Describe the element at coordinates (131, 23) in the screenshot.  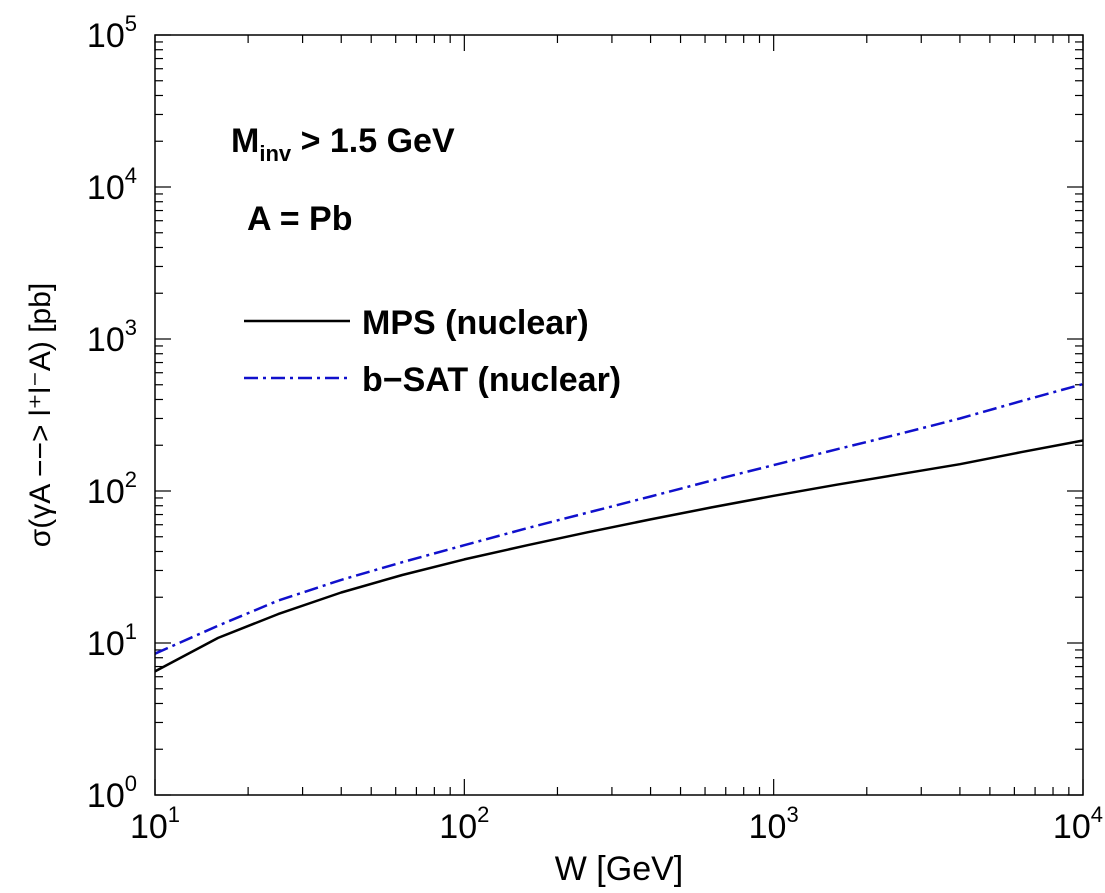
I see `y-tick-label-exp: 5` at that location.